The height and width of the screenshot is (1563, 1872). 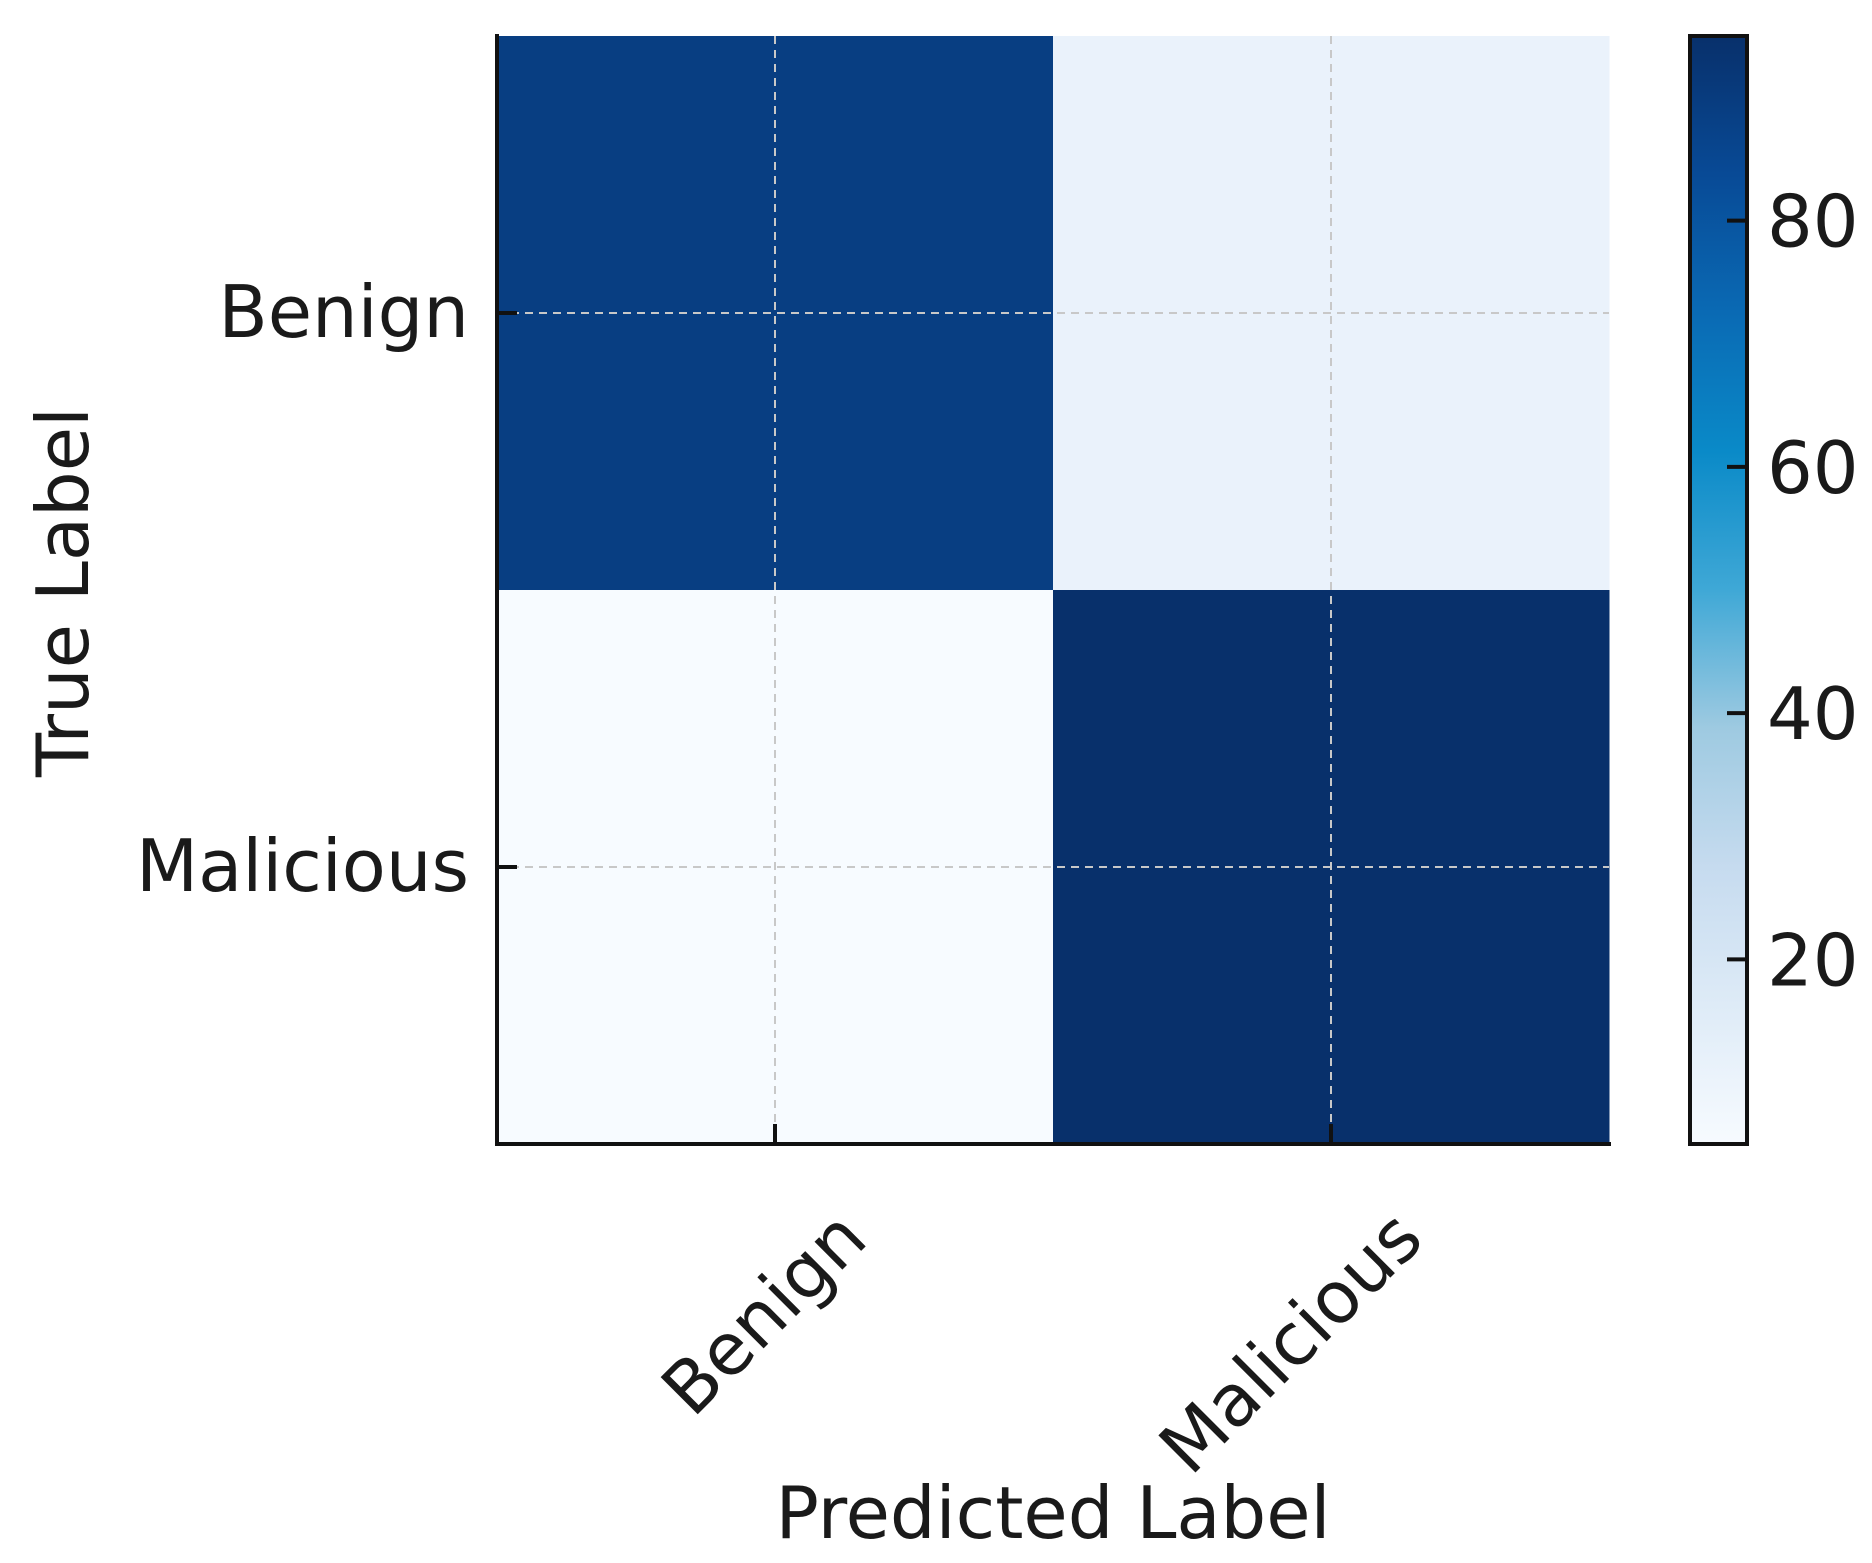 I want to click on colorbar-tick-label: 20, so click(x=1813, y=960).